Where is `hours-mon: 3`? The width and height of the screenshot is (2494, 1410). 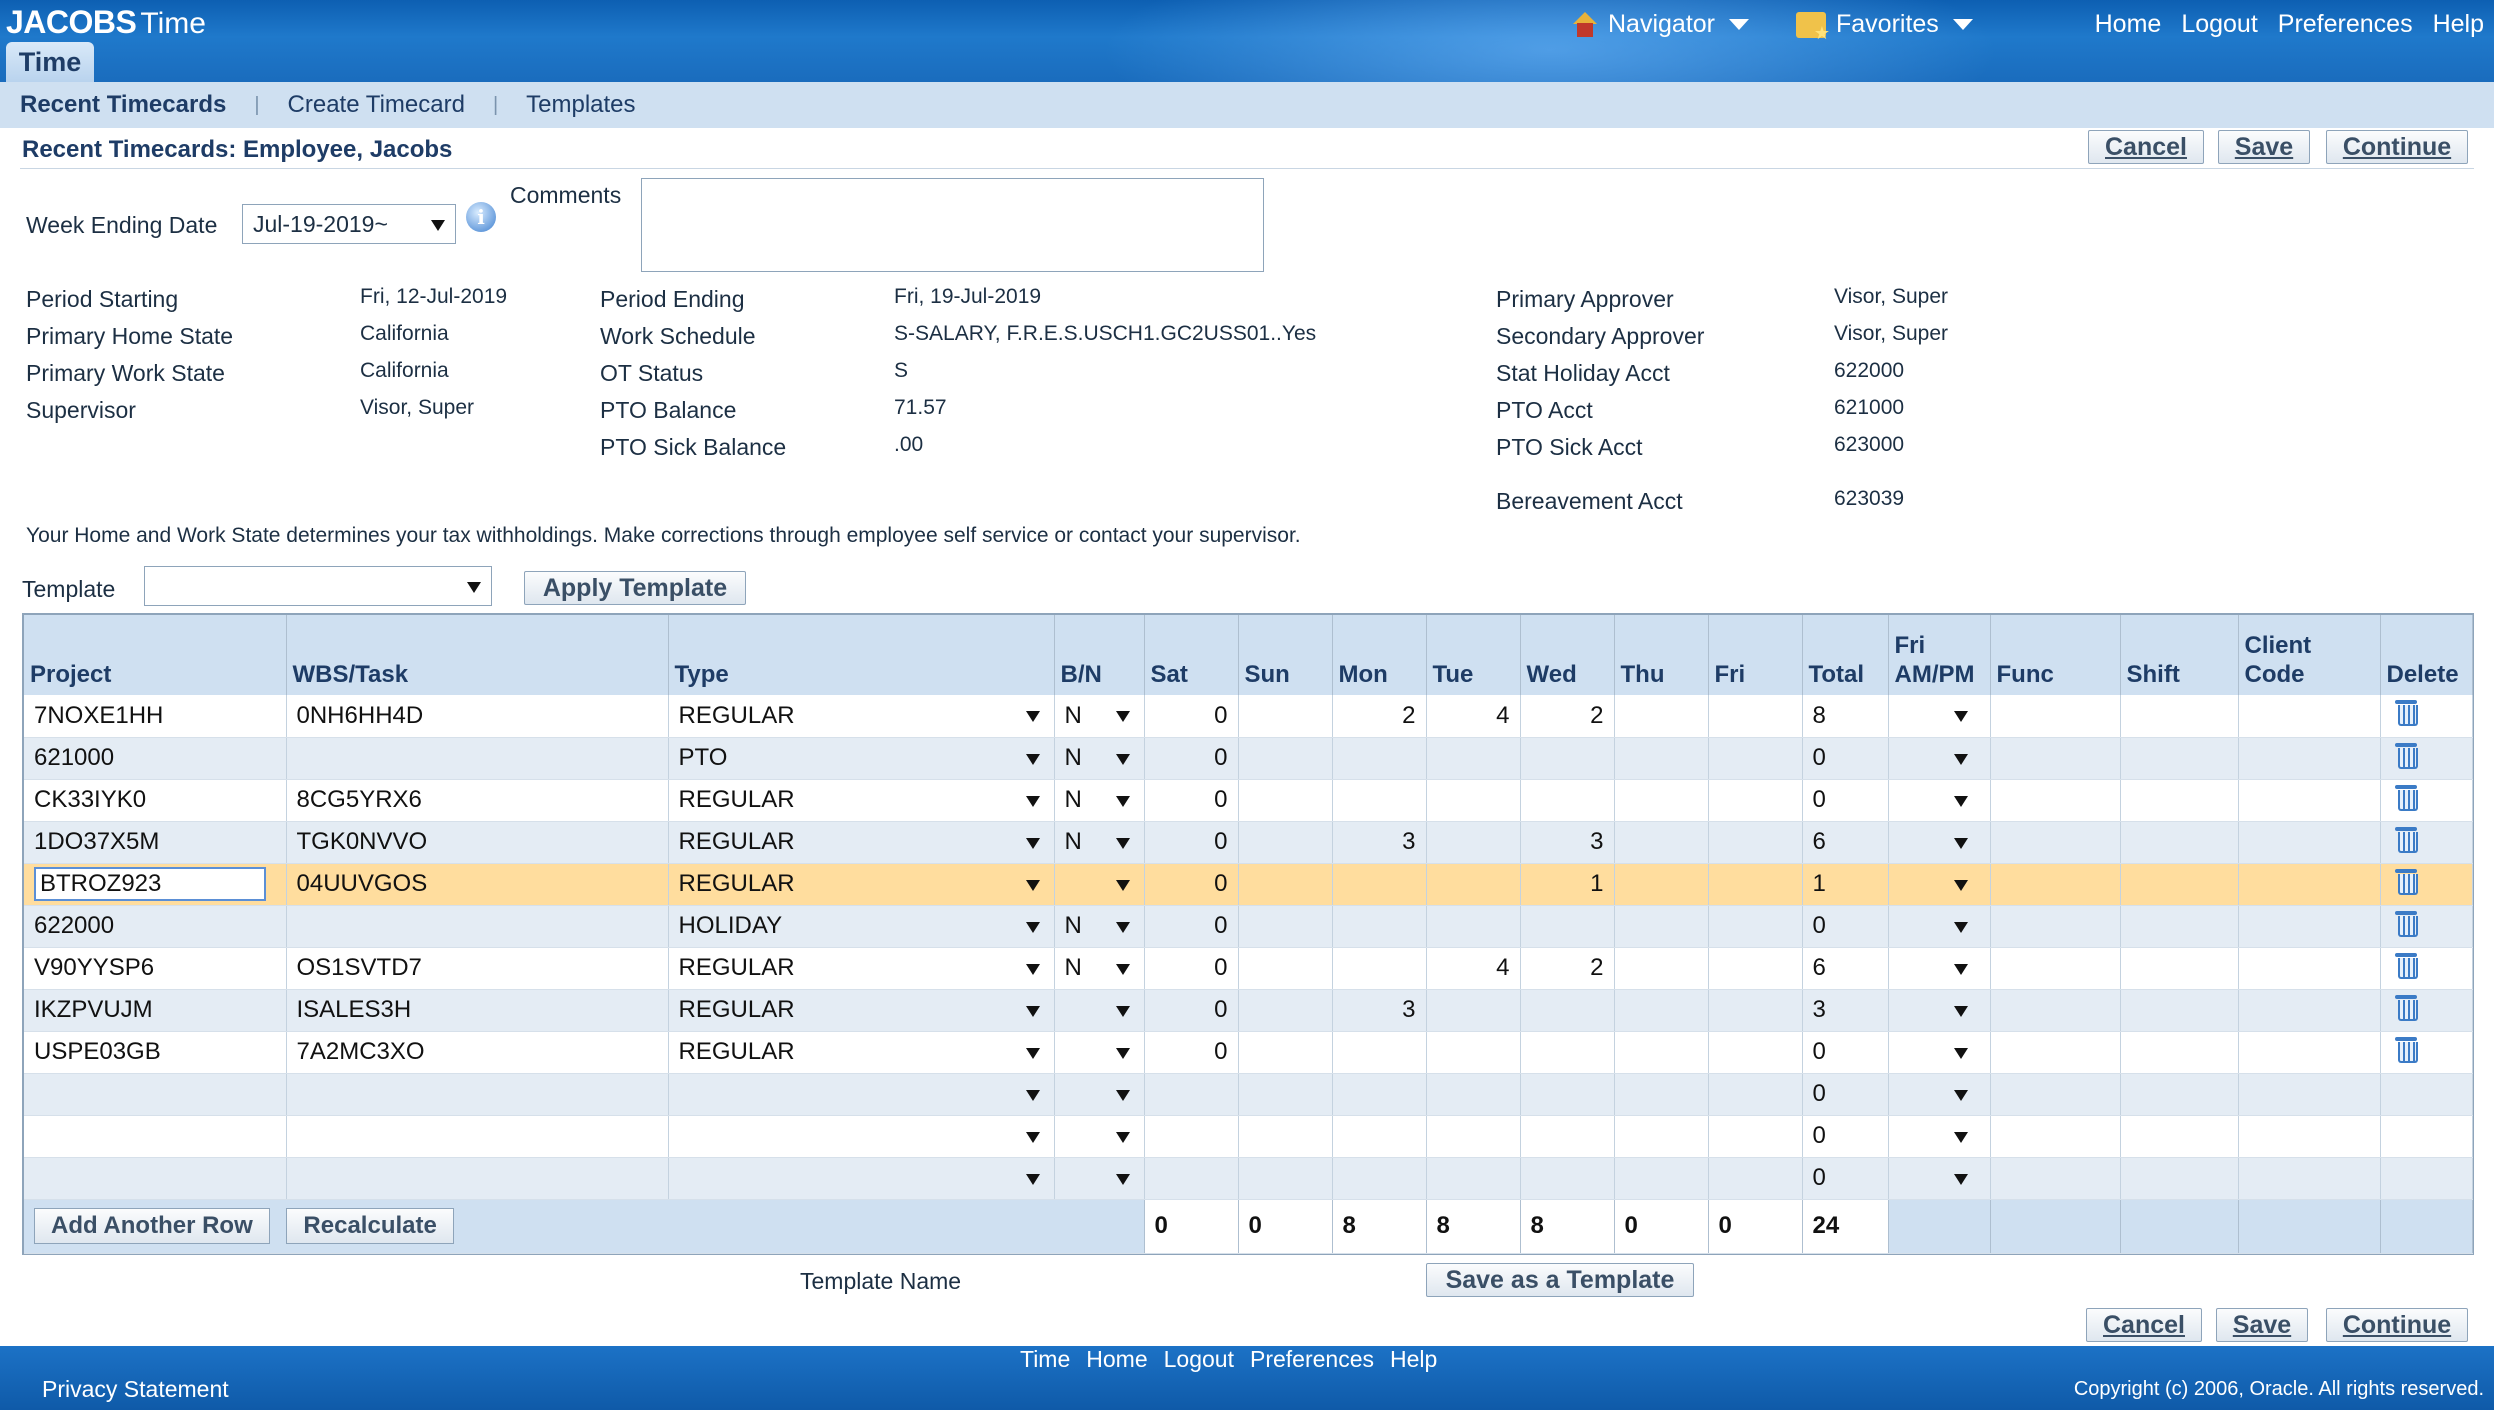
hours-mon: 3 is located at coordinates (1379, 1010).